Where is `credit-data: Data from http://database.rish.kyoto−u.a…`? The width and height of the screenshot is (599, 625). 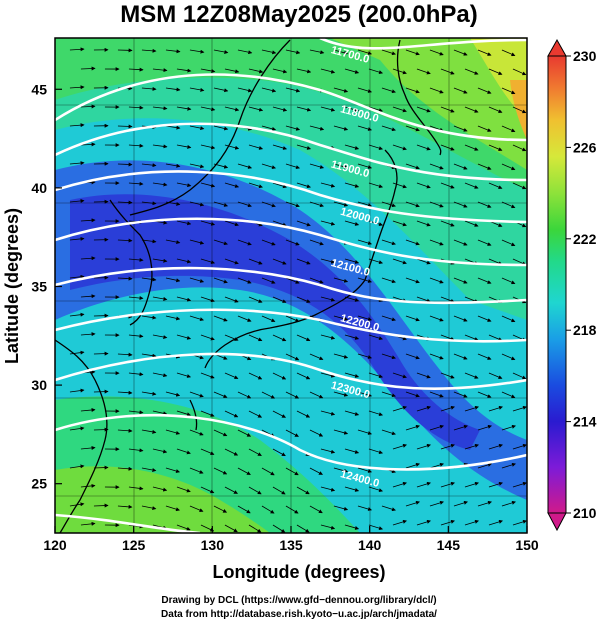 credit-data: Data from http://database.rish.kyoto−u.a… is located at coordinates (299, 614).